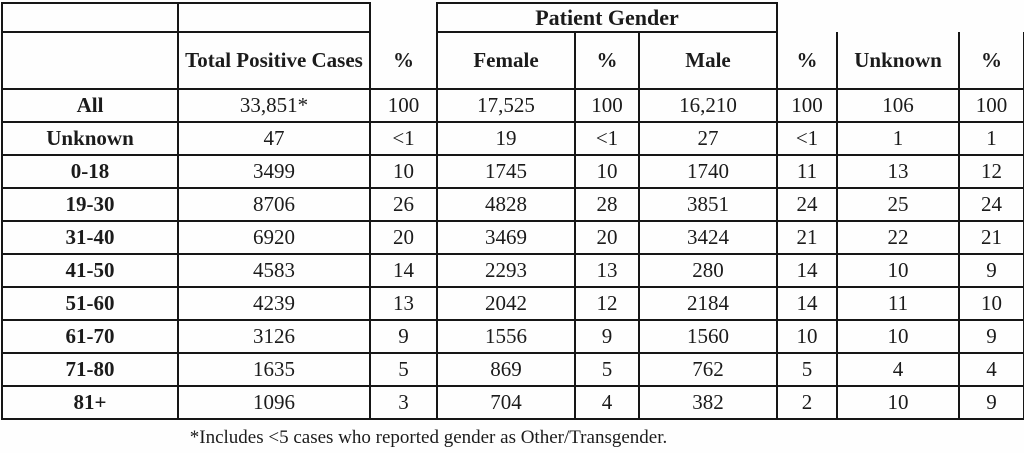 The height and width of the screenshot is (453, 1024). What do you see at coordinates (274, 105) in the screenshot?
I see `data-cell: 33,851*` at bounding box center [274, 105].